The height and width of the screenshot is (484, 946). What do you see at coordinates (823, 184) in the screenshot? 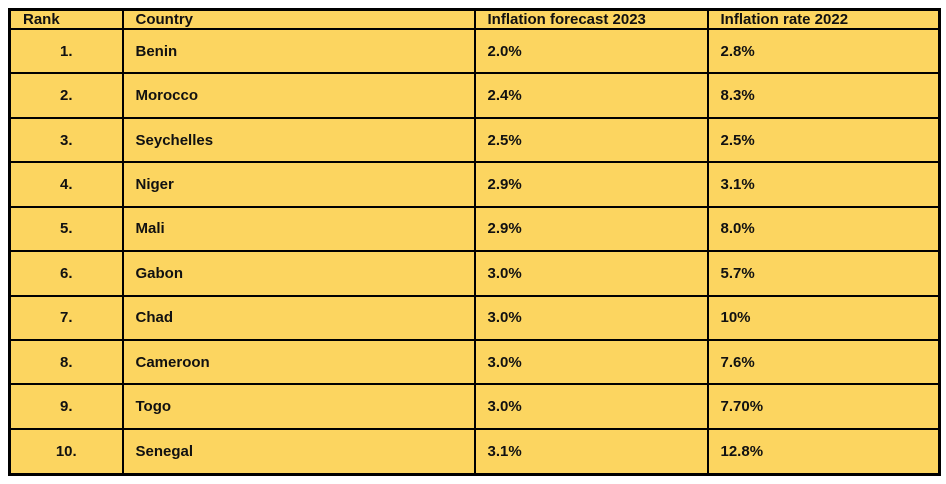
I see `rate-2022-cell: 3.1%` at bounding box center [823, 184].